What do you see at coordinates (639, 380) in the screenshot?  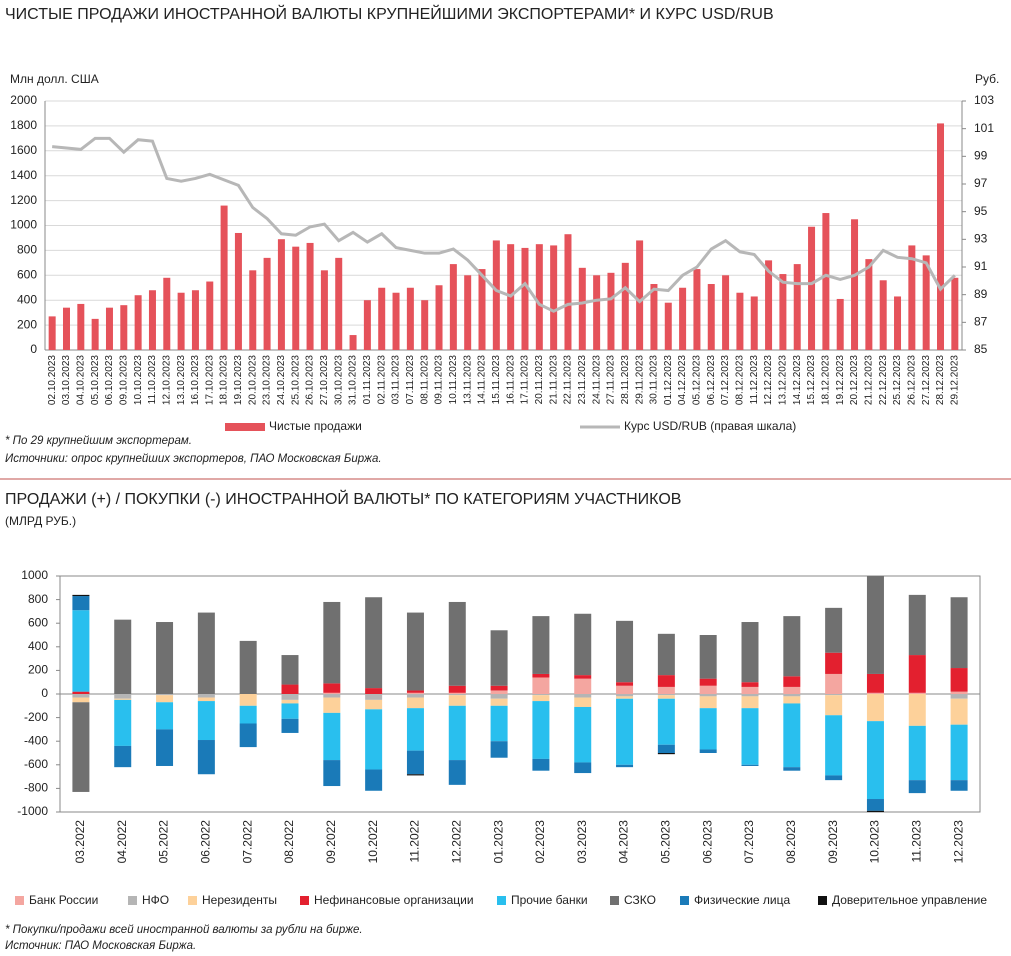 I see `x-tick-label: 29.11.2023` at bounding box center [639, 380].